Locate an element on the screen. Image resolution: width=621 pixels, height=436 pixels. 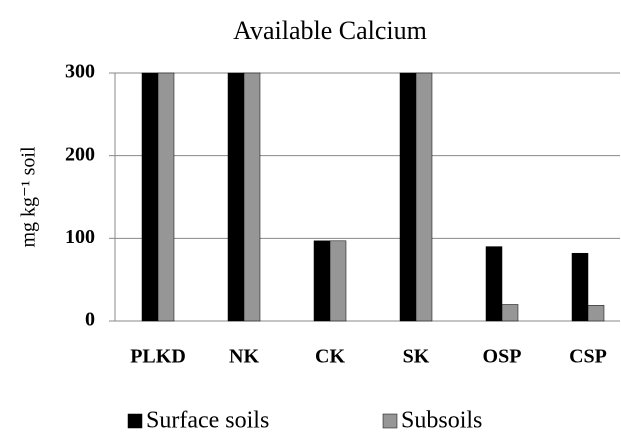
legend-label: Surface soils is located at coordinates (207, 421).